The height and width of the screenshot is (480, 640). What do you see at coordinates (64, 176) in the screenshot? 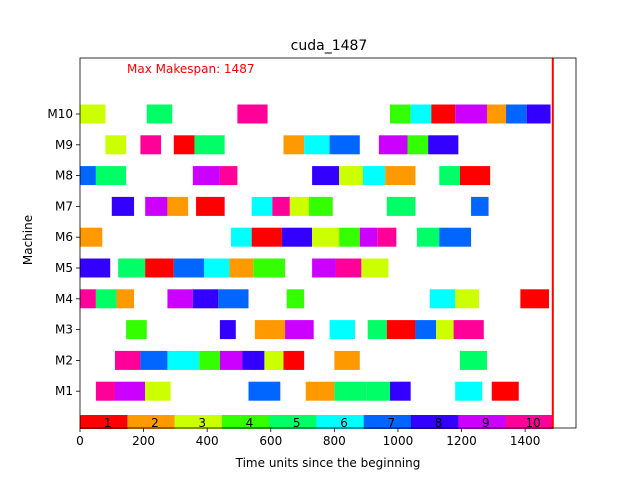
I see `y-tick-label-m8: M8` at bounding box center [64, 176].